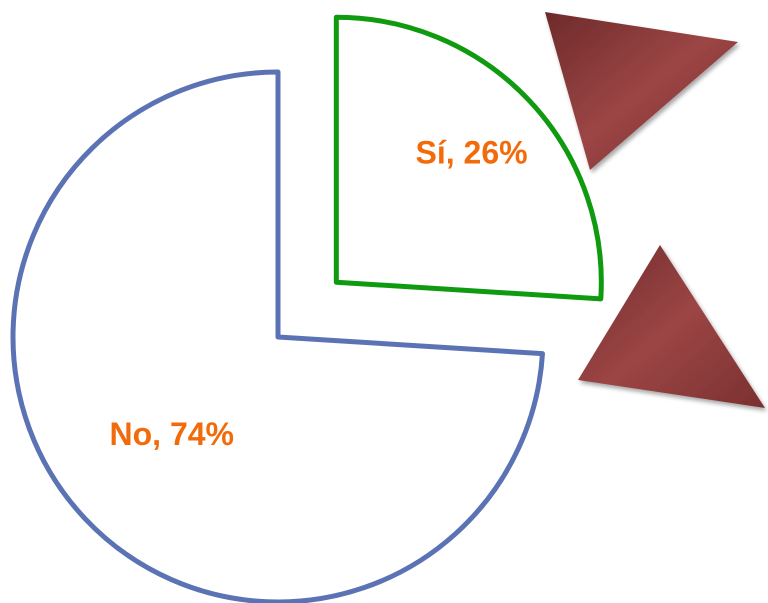  I want to click on slice-label: No, 74%, so click(172, 434).